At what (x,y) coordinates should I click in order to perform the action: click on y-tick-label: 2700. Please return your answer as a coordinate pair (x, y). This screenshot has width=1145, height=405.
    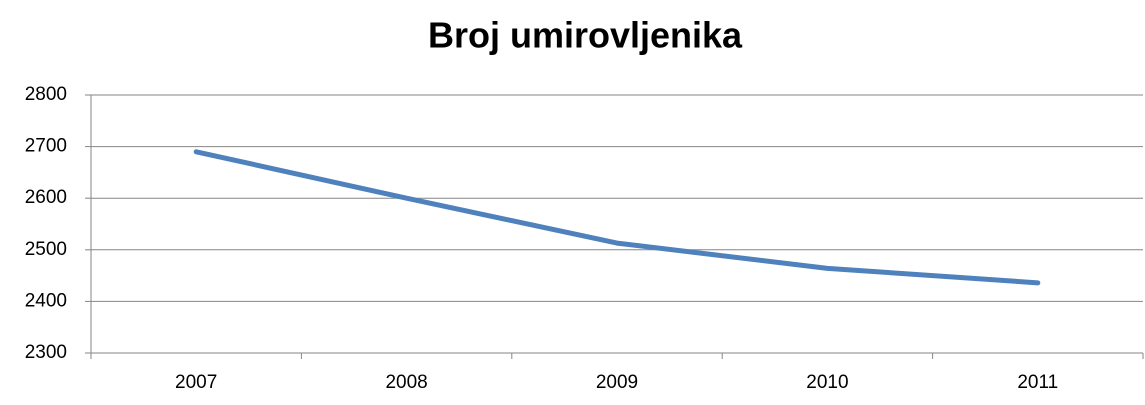
    Looking at the image, I should click on (46, 146).